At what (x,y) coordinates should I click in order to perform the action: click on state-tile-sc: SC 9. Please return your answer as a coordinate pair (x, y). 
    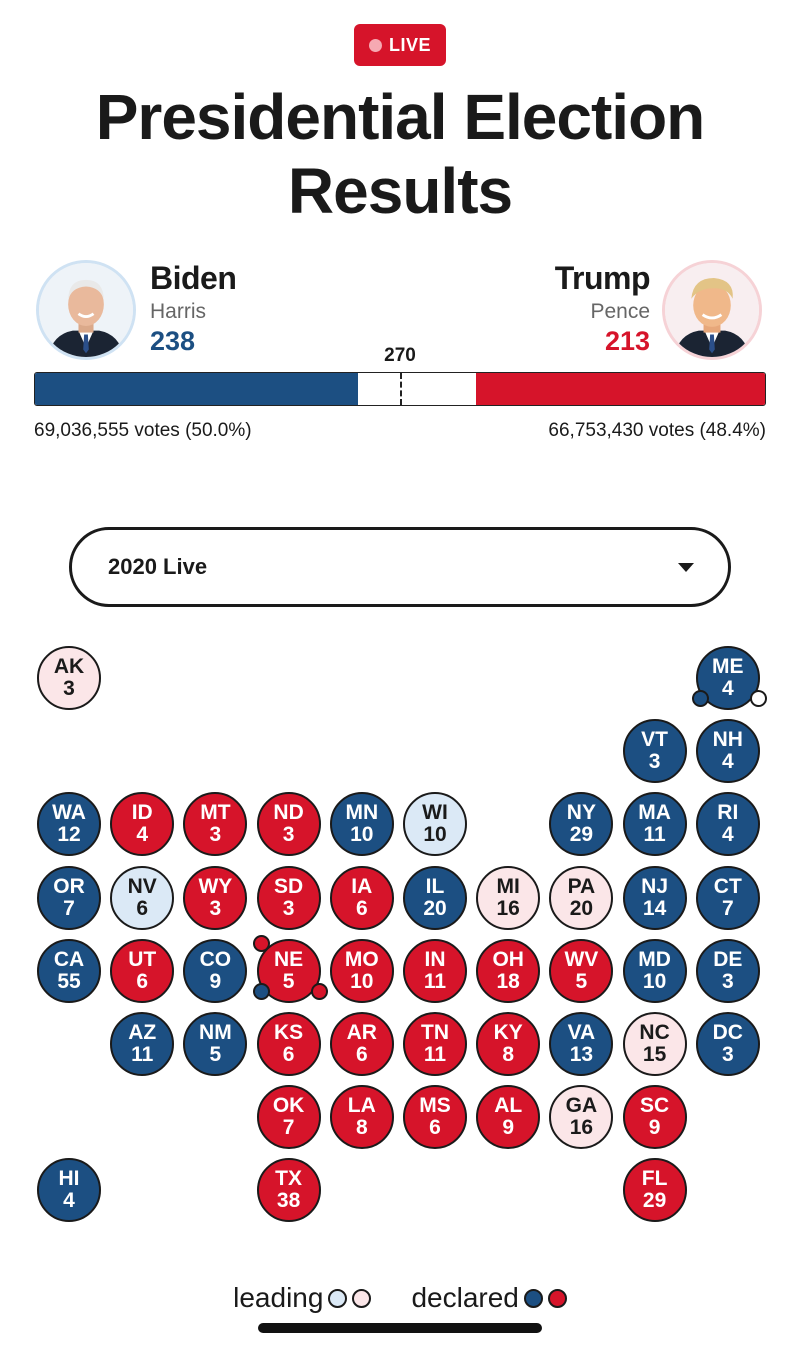
    Looking at the image, I should click on (654, 1117).